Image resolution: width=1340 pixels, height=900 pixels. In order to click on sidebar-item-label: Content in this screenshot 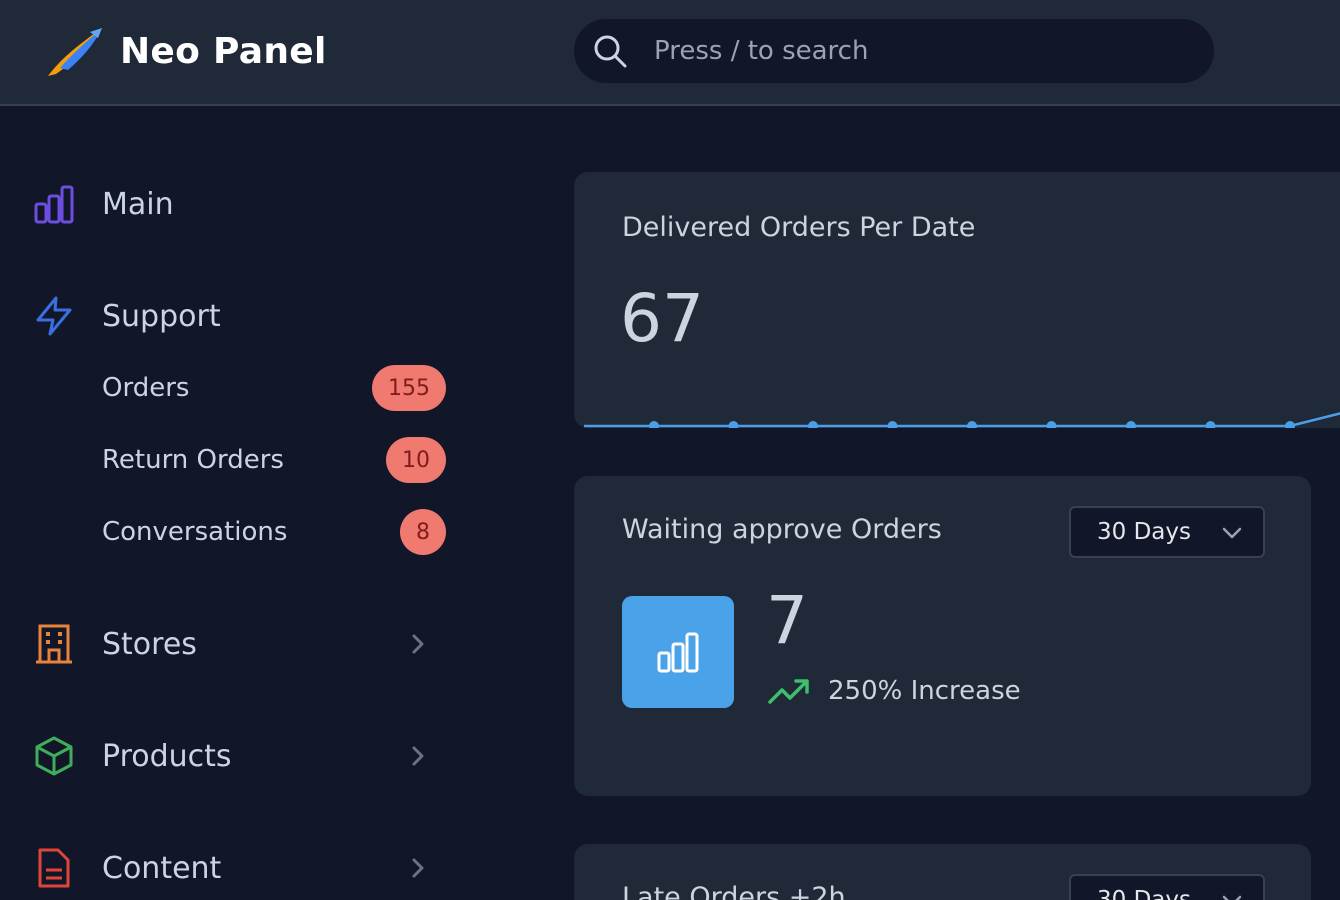, I will do `click(162, 868)`.